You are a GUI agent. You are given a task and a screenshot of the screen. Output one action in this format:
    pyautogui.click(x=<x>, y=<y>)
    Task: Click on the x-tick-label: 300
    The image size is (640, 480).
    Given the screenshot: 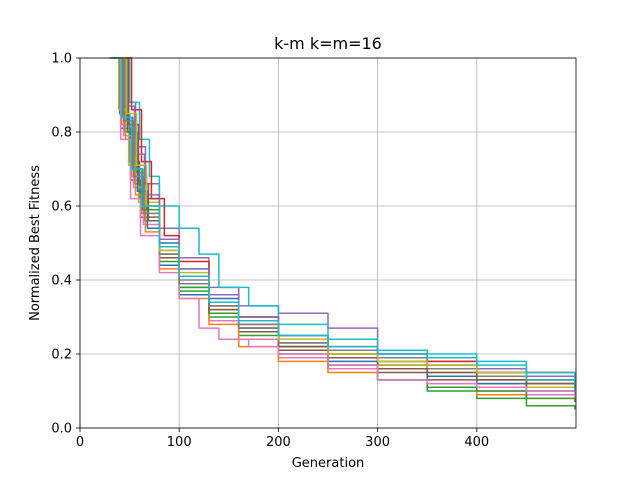 What is the action you would take?
    pyautogui.click(x=377, y=442)
    